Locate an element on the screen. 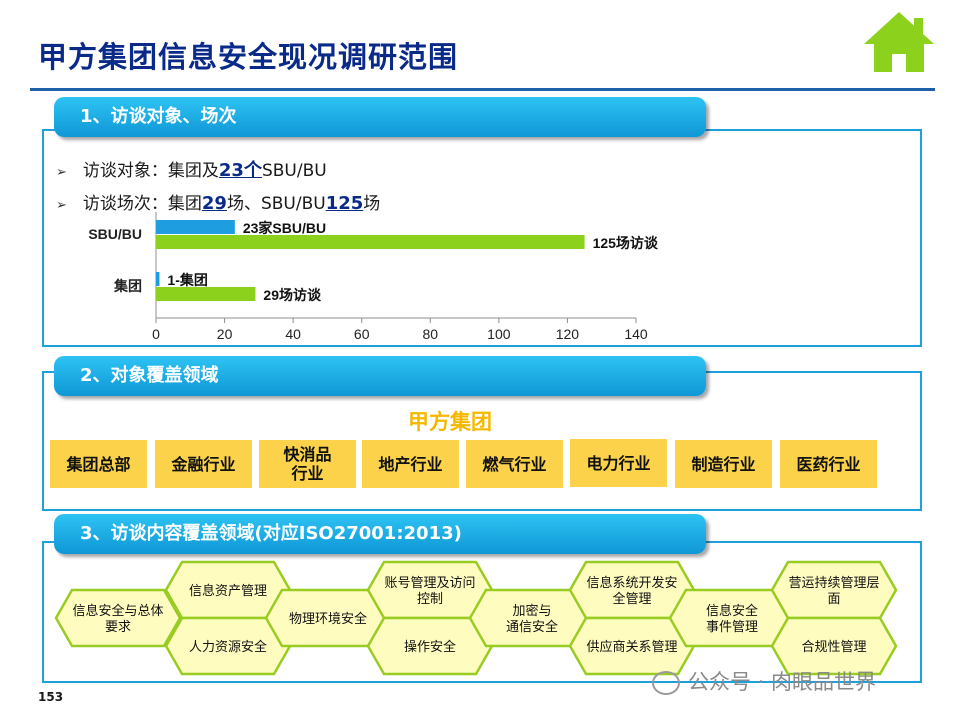 This screenshot has width=960, height=720. hex-label: 供应商关系管理 is located at coordinates (631, 646).